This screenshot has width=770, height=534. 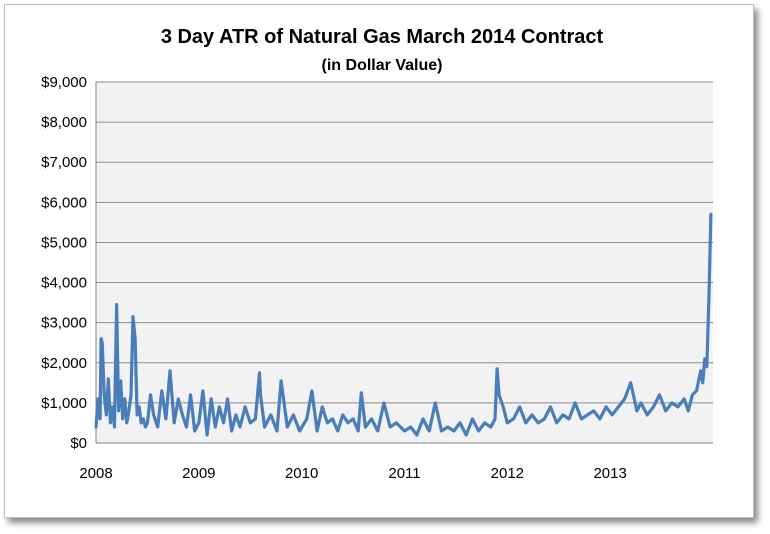 I want to click on y-tick-label: $4,000, so click(x=64, y=283).